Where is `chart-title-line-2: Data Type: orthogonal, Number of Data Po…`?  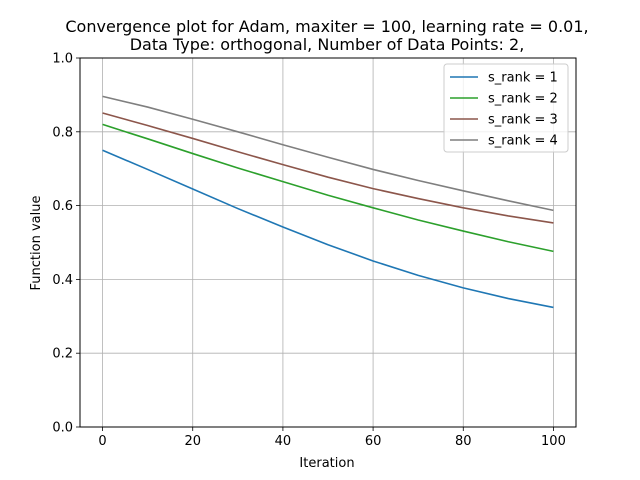 chart-title-line-2: Data Type: orthogonal, Number of Data Po… is located at coordinates (327, 44).